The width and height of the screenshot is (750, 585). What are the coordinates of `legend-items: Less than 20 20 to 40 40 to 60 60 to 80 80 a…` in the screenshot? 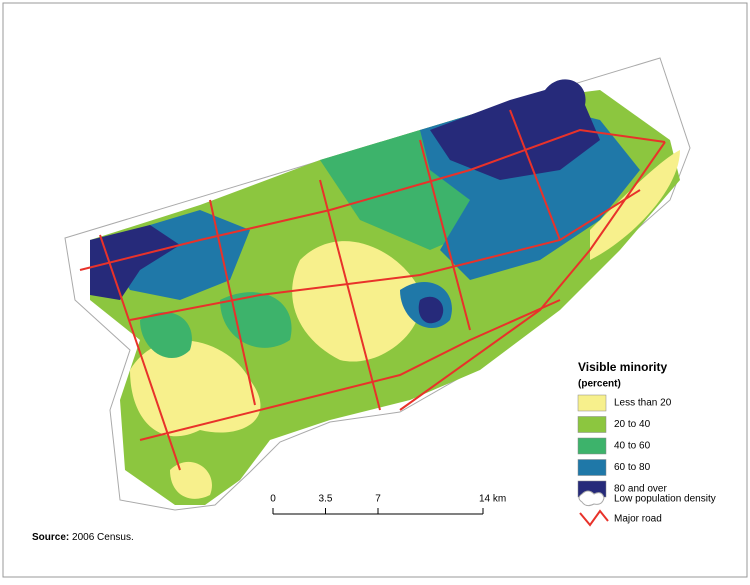 It's located at (624, 446).